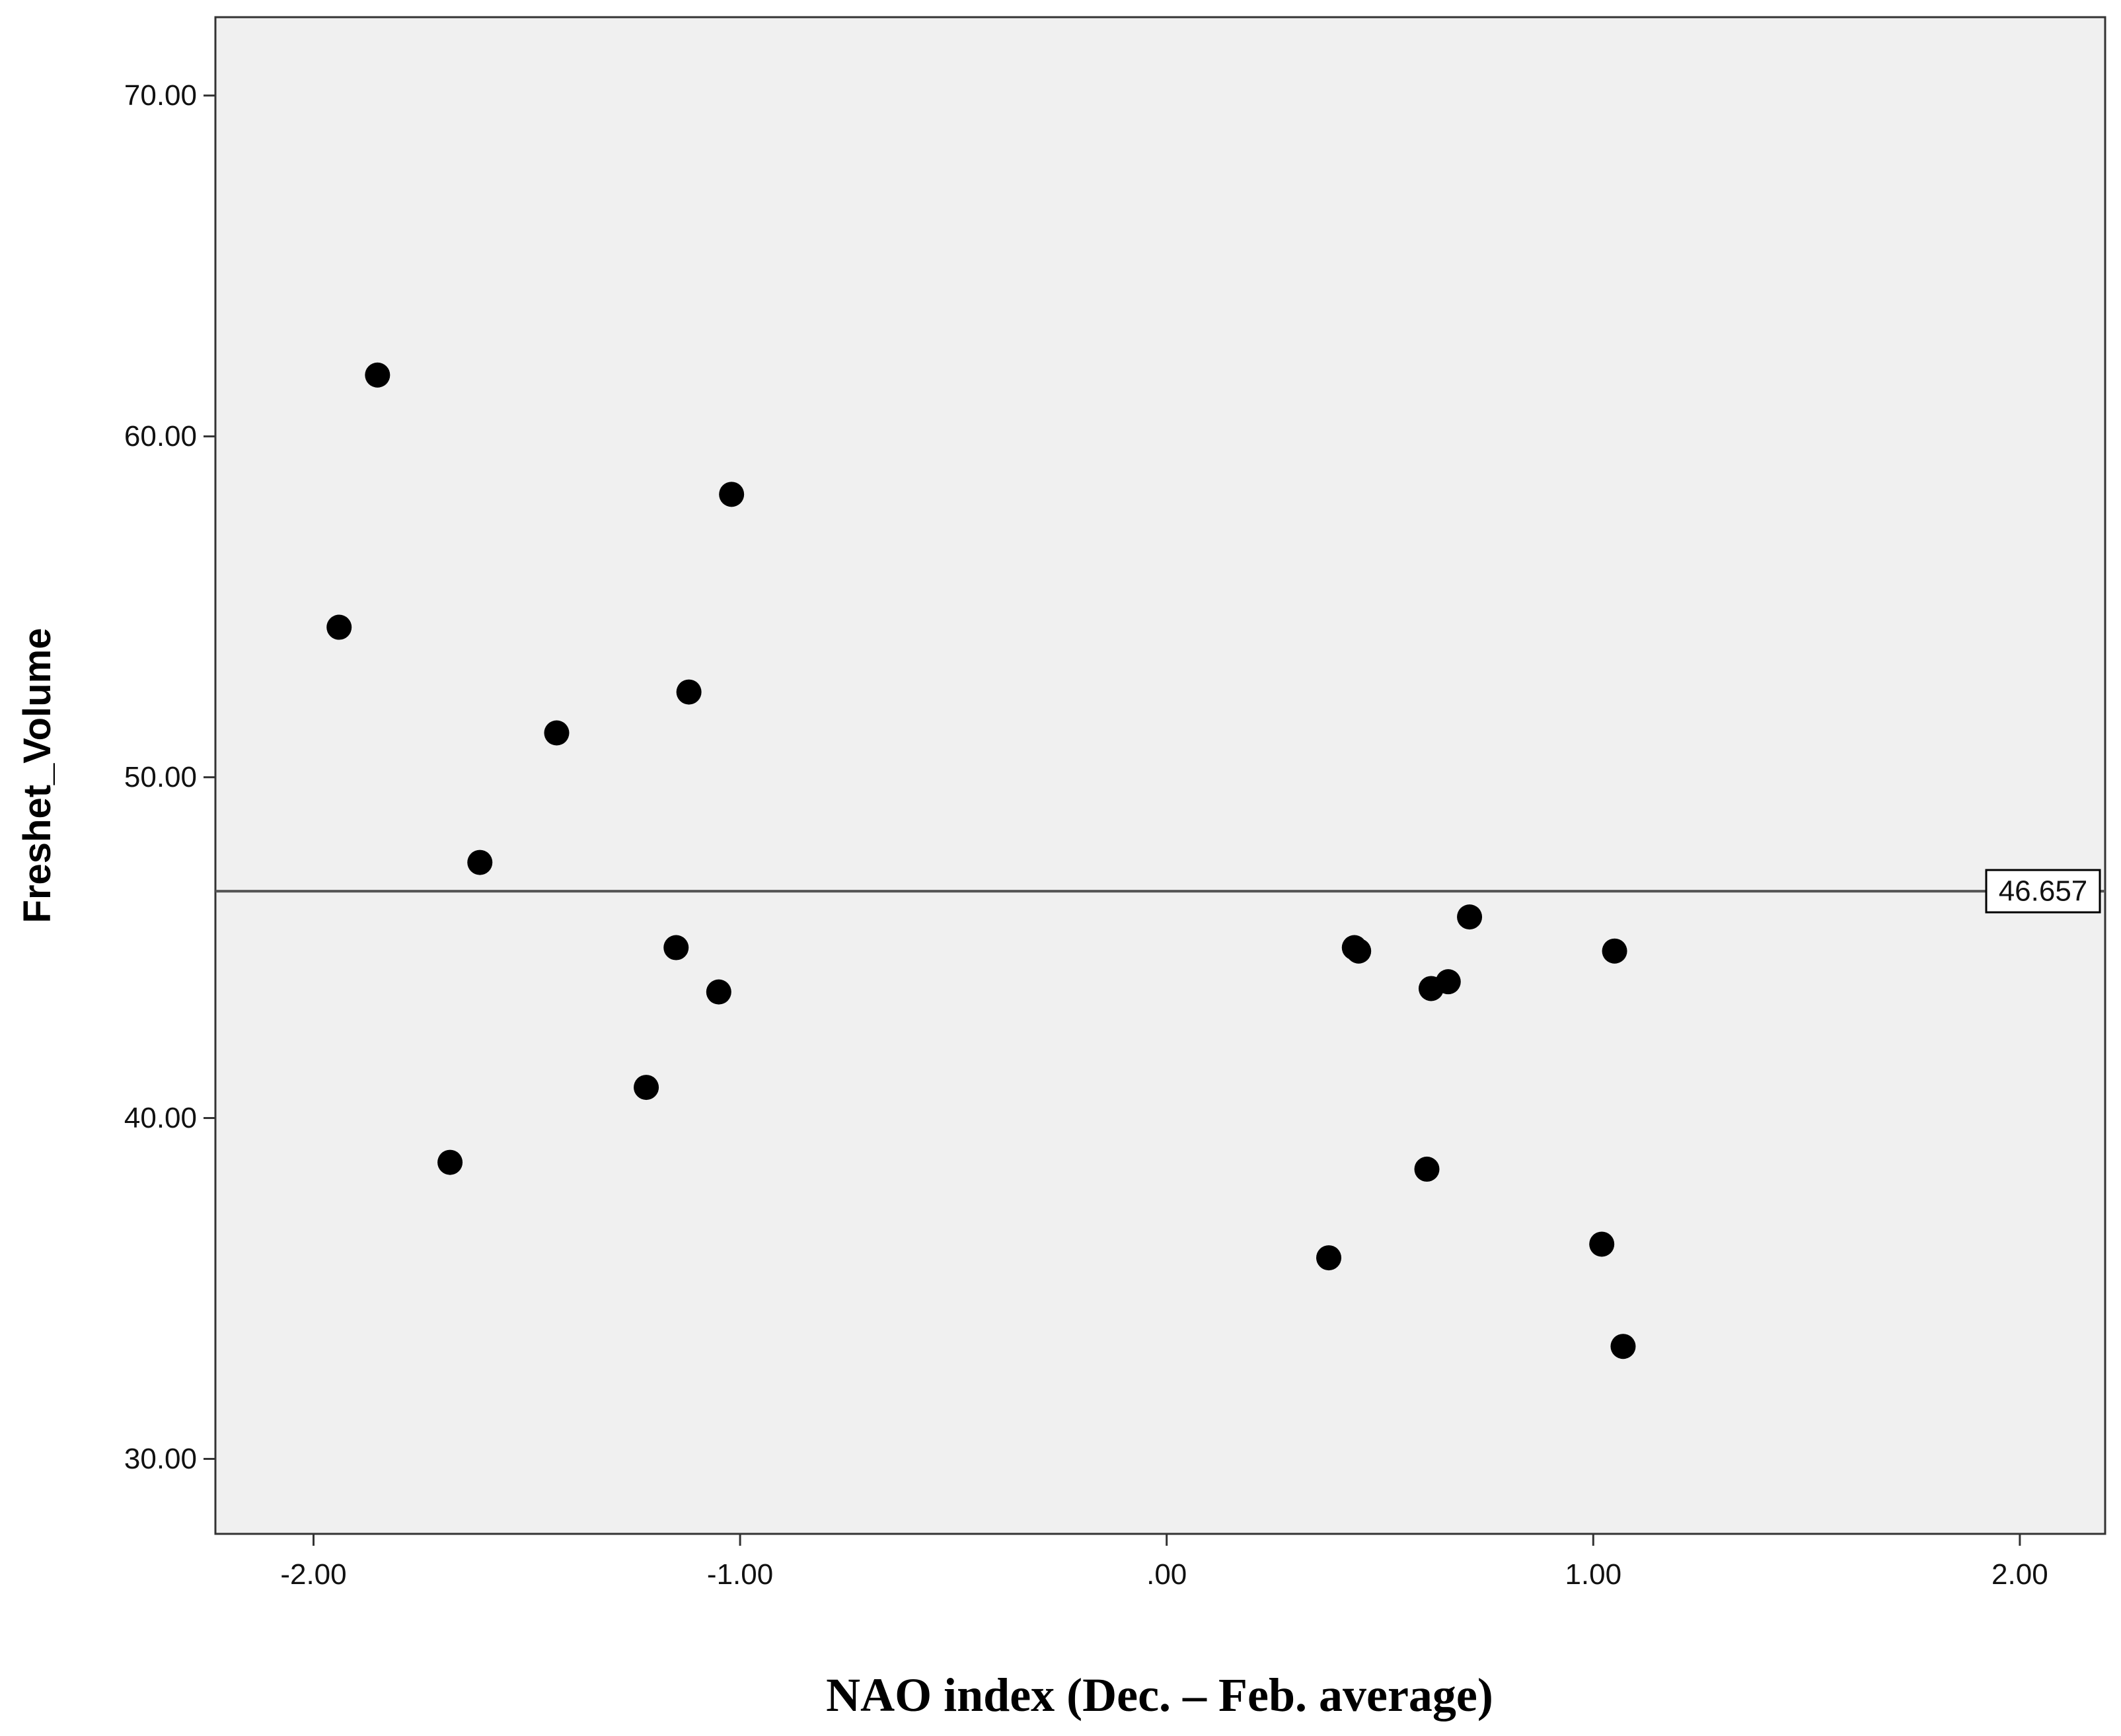 Image resolution: width=2121 pixels, height=1736 pixels. I want to click on y-axis: 30.00 40.00 50.00 60.00 70.00, so click(170, 777).